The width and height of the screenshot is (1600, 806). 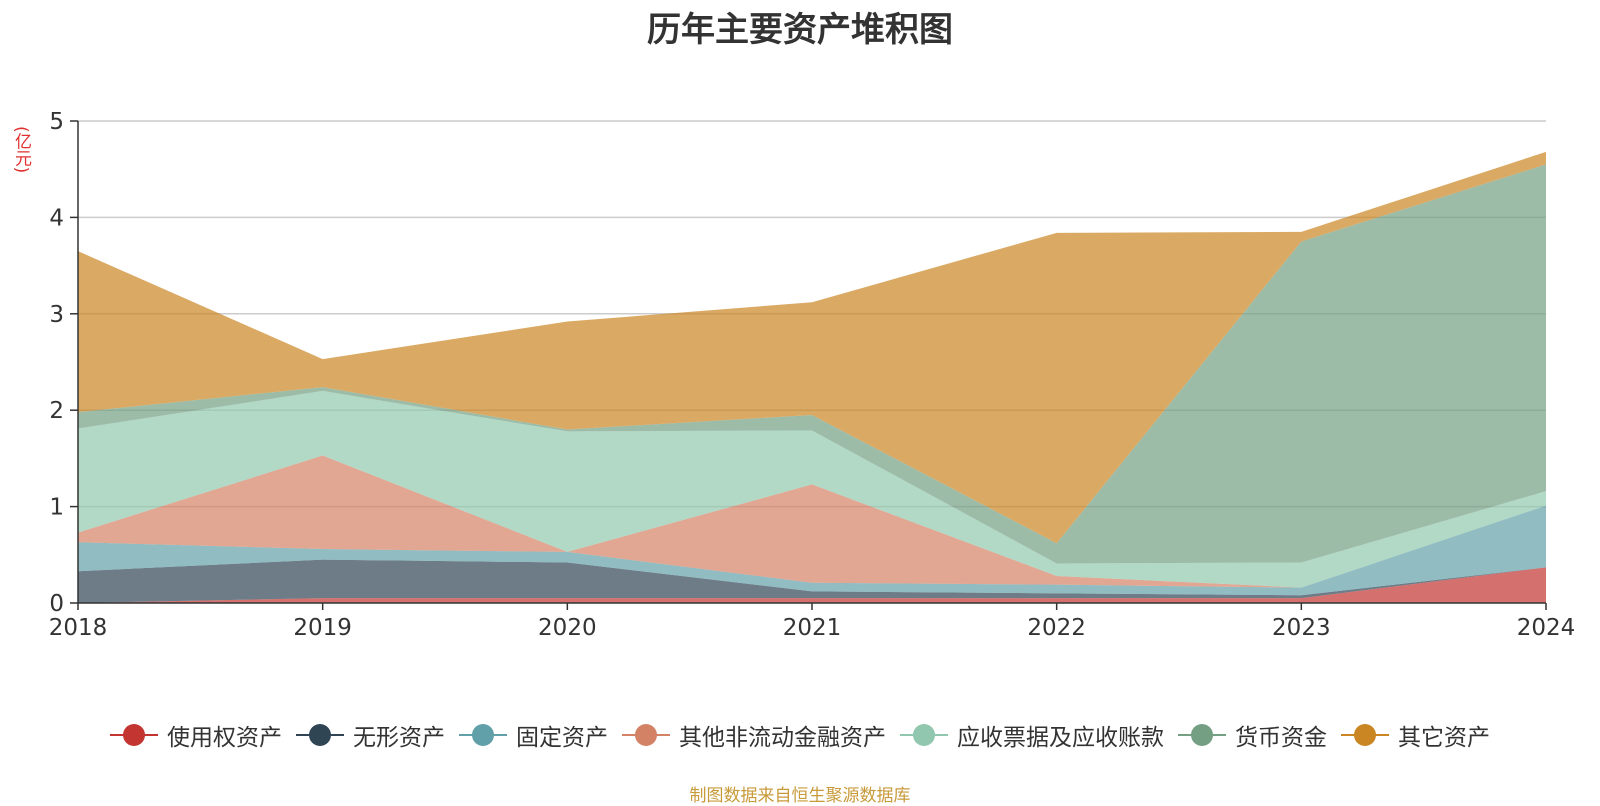 I want to click on y-tick-label: 5, so click(x=56, y=122).